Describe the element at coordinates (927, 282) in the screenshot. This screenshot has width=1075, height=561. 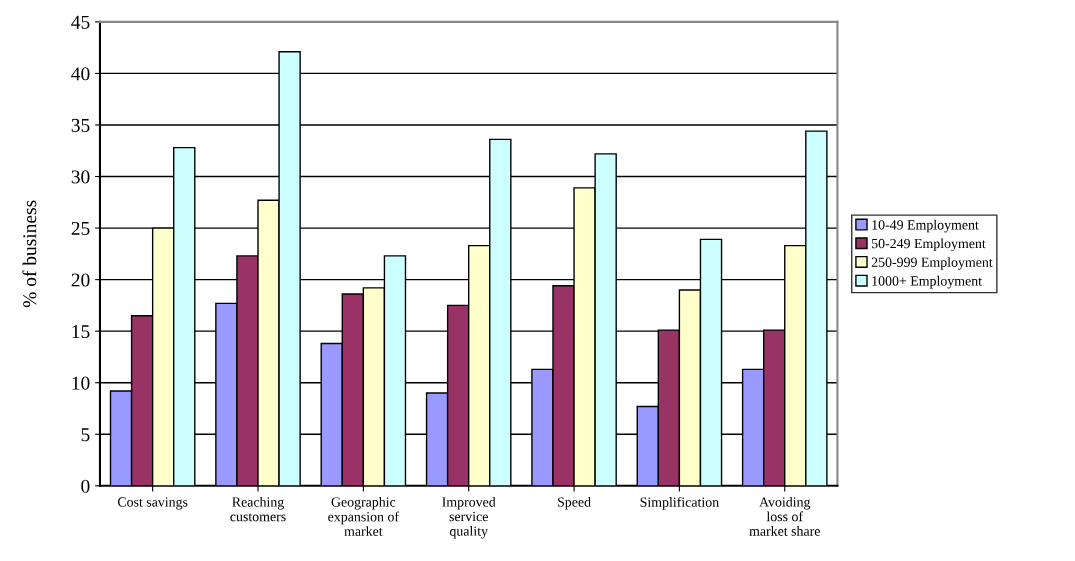
I see `legend-label: 1000+ Employment` at that location.